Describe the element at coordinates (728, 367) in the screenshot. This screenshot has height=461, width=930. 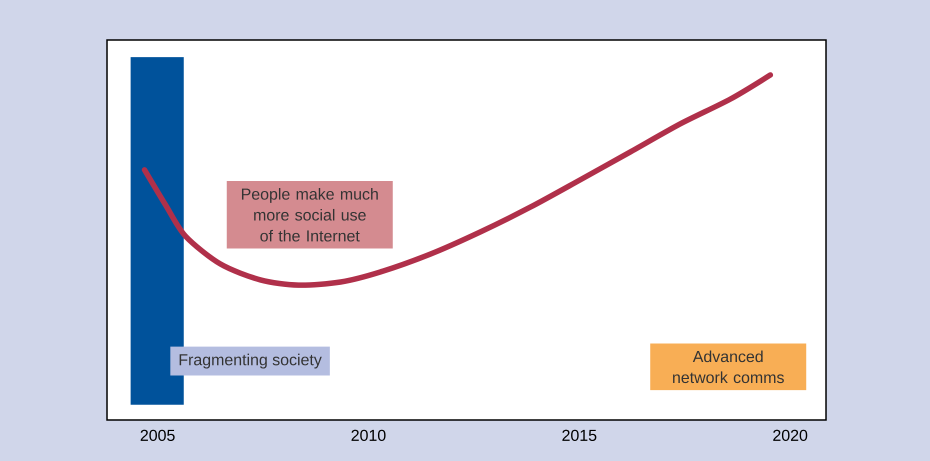
I see `annotation: Advanced network comms` at that location.